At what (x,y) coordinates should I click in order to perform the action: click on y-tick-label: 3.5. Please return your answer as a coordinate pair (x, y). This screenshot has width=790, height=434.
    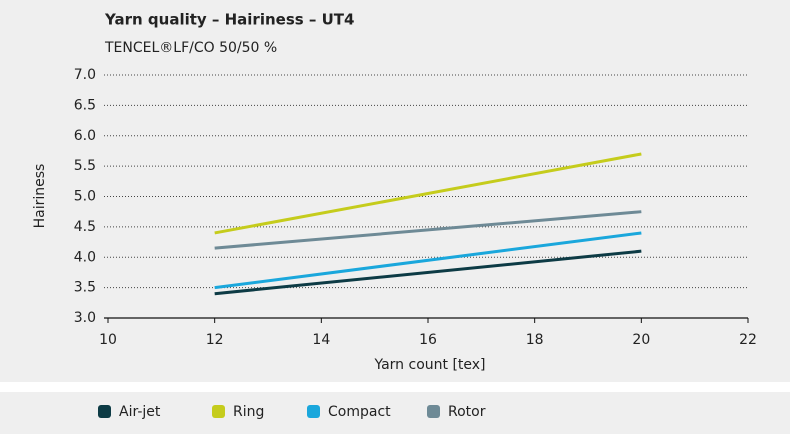
    Looking at the image, I should click on (85, 288).